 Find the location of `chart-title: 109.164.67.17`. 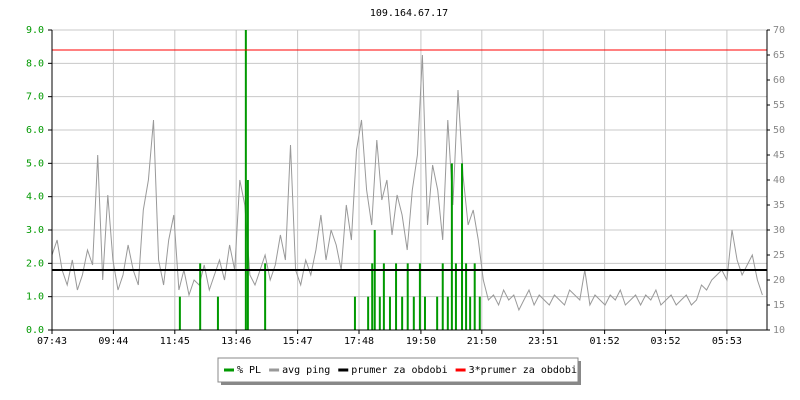

chart-title: 109.164.67.17 is located at coordinates (409, 13).